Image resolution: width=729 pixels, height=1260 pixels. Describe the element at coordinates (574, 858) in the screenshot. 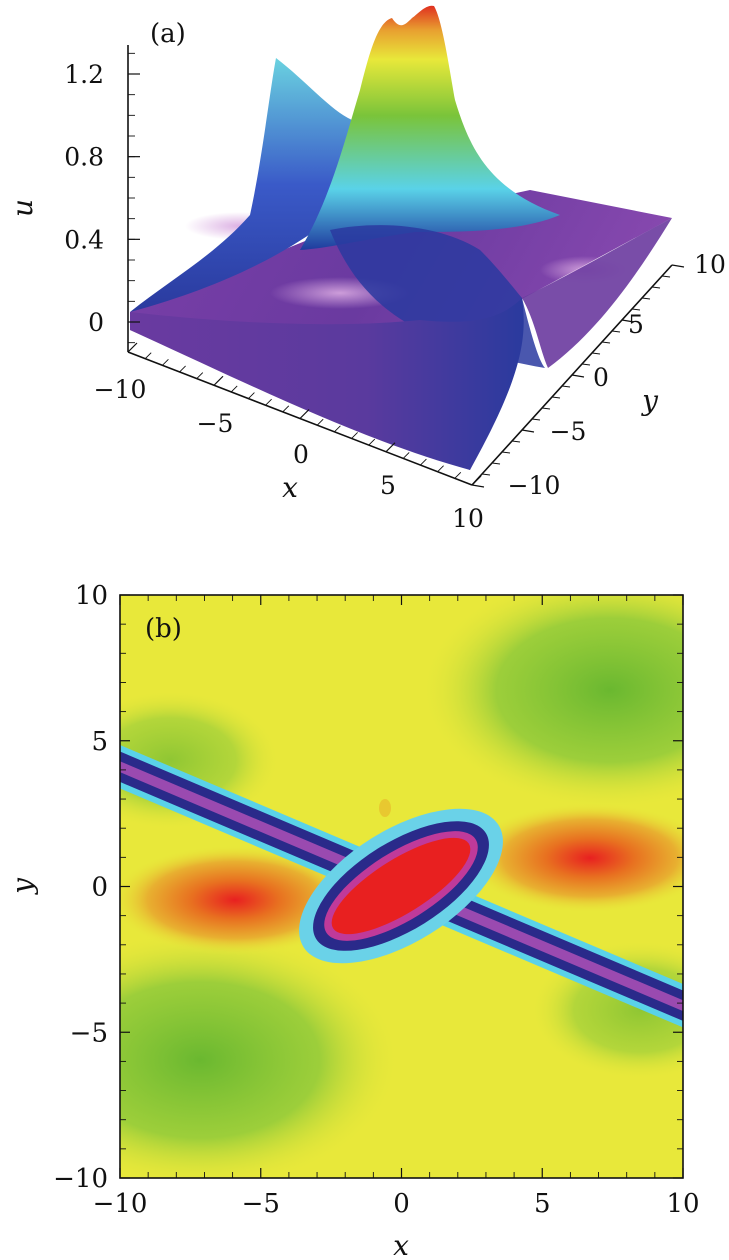

I see `heatmap-lobe-right` at that location.